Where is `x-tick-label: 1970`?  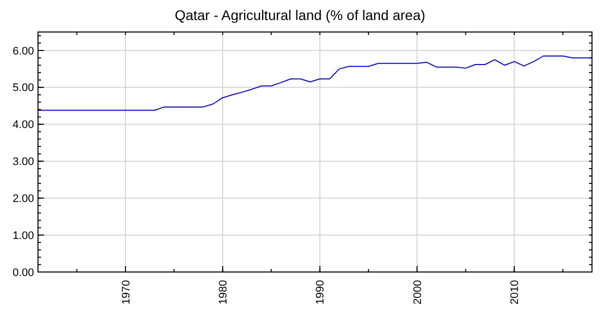
x-tick-label: 1970 is located at coordinates (126, 292).